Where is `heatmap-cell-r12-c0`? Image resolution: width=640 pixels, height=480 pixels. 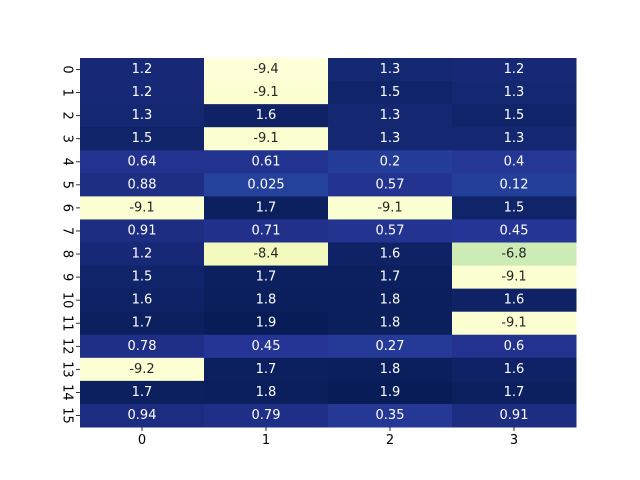
heatmap-cell-r12-c0 is located at coordinates (142, 346).